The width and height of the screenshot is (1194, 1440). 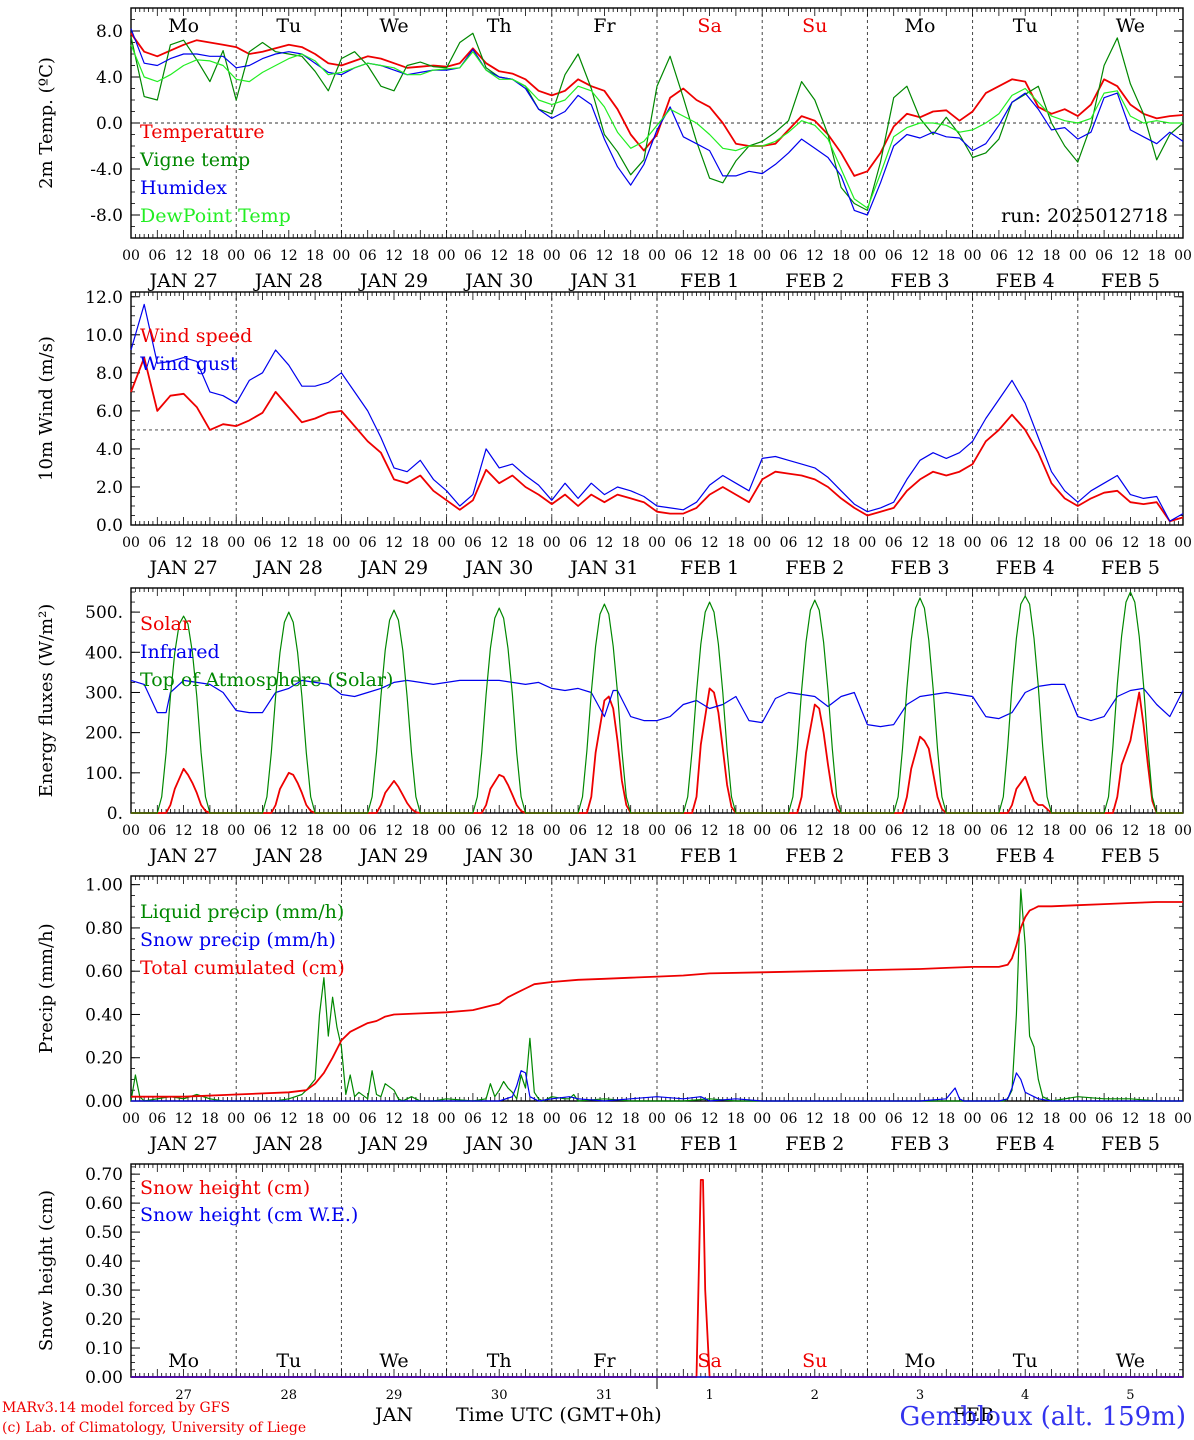 I want to click on day-name-label: Sa, so click(x=709, y=26).